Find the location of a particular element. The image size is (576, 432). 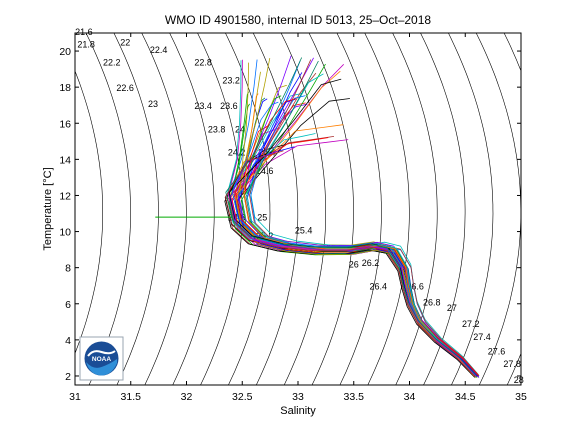

density-label: 21.8 is located at coordinates (86, 44).